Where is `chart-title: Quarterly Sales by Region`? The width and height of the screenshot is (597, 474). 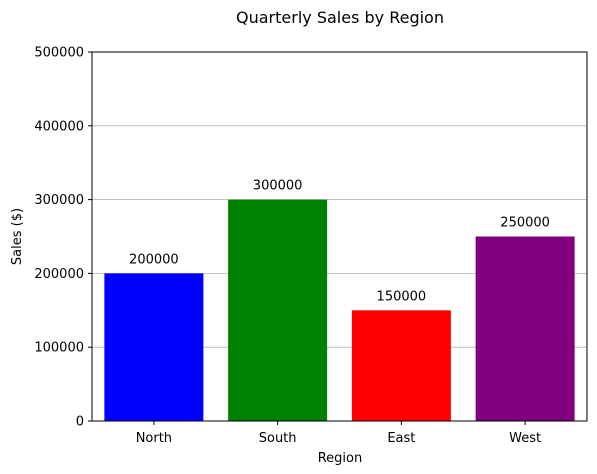
chart-title: Quarterly Sales by Region is located at coordinates (340, 17).